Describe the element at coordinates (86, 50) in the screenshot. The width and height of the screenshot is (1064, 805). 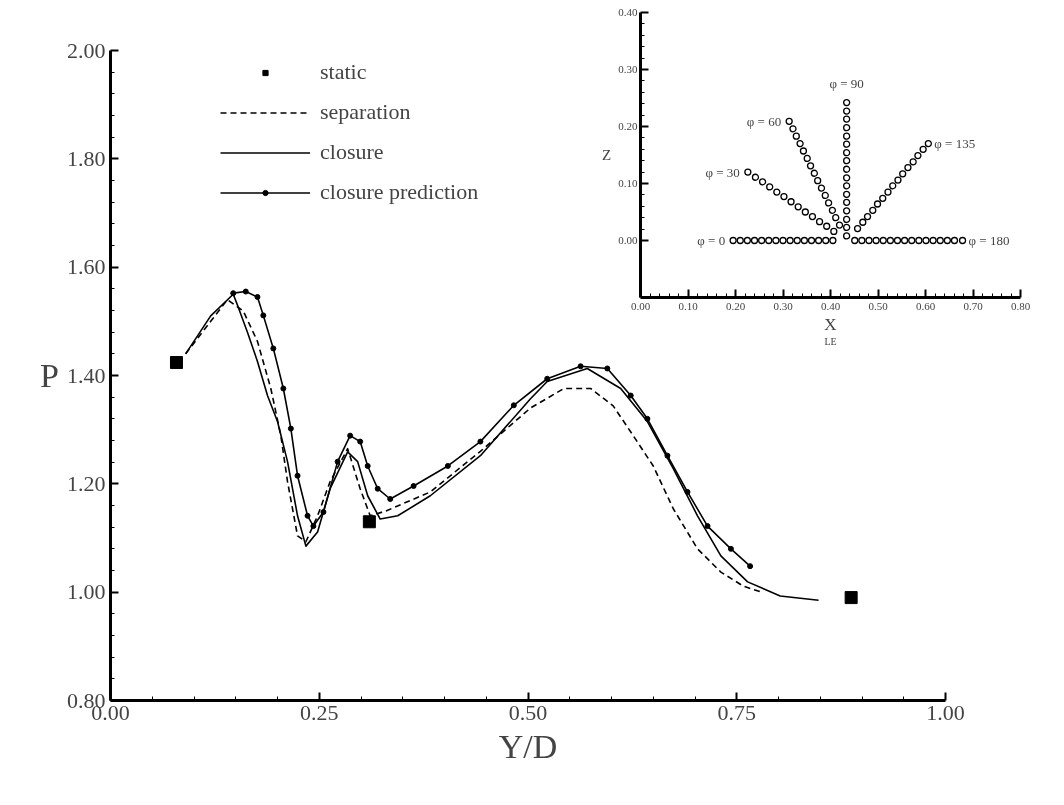
I see `y-tick-label: 2.00` at that location.